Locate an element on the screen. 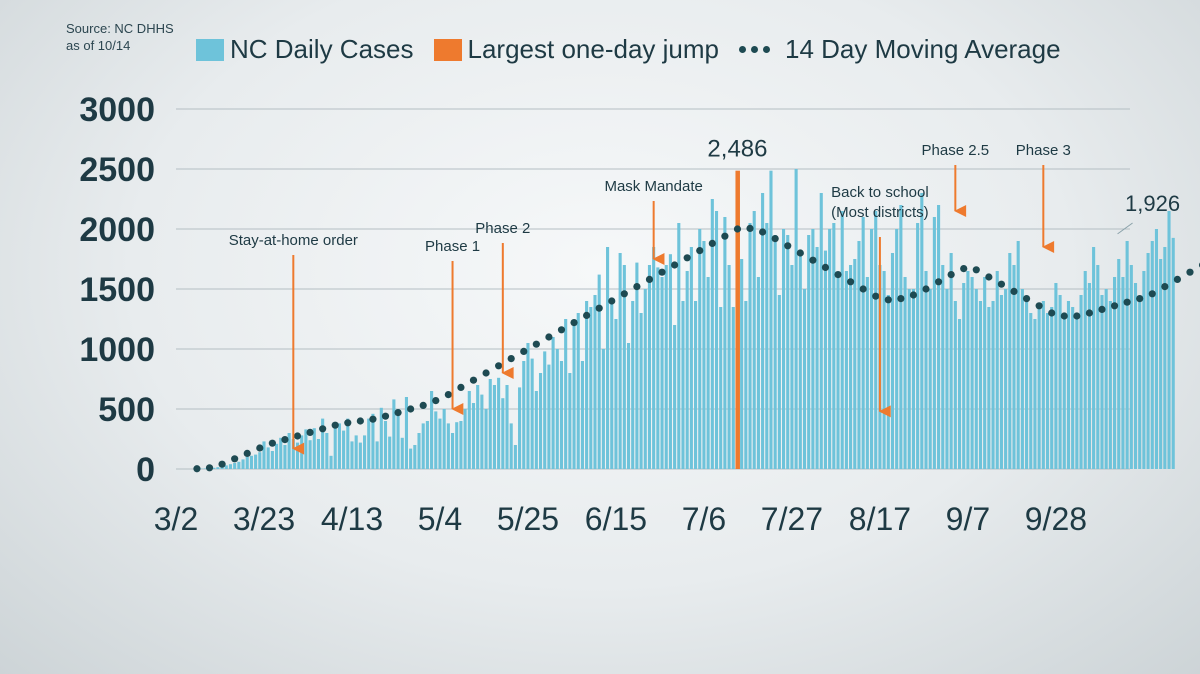 The width and height of the screenshot is (1200, 674). legend-jump-swatch is located at coordinates (447, 49).